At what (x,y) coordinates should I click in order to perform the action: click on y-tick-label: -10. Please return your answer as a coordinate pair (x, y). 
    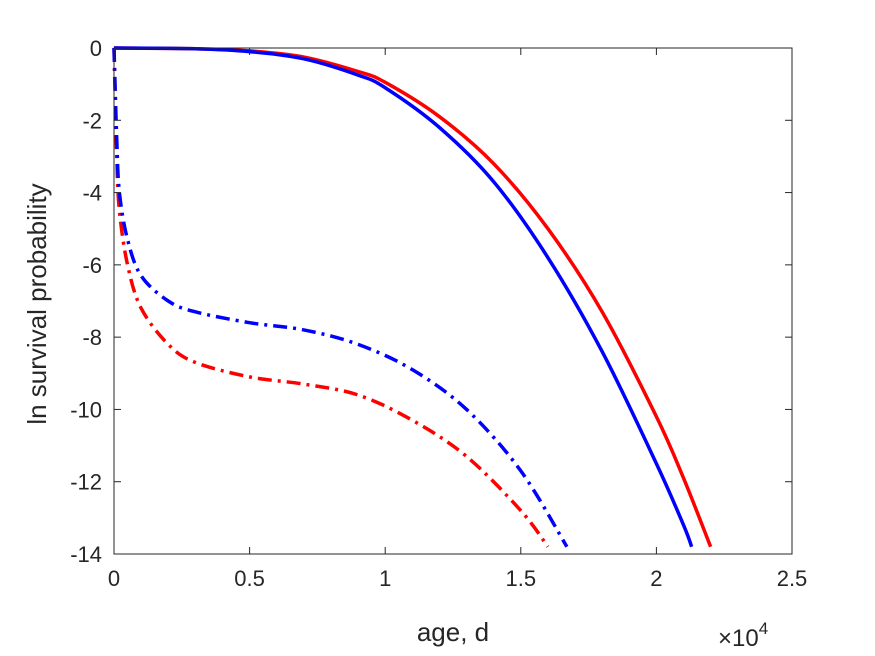
    Looking at the image, I should click on (86, 409).